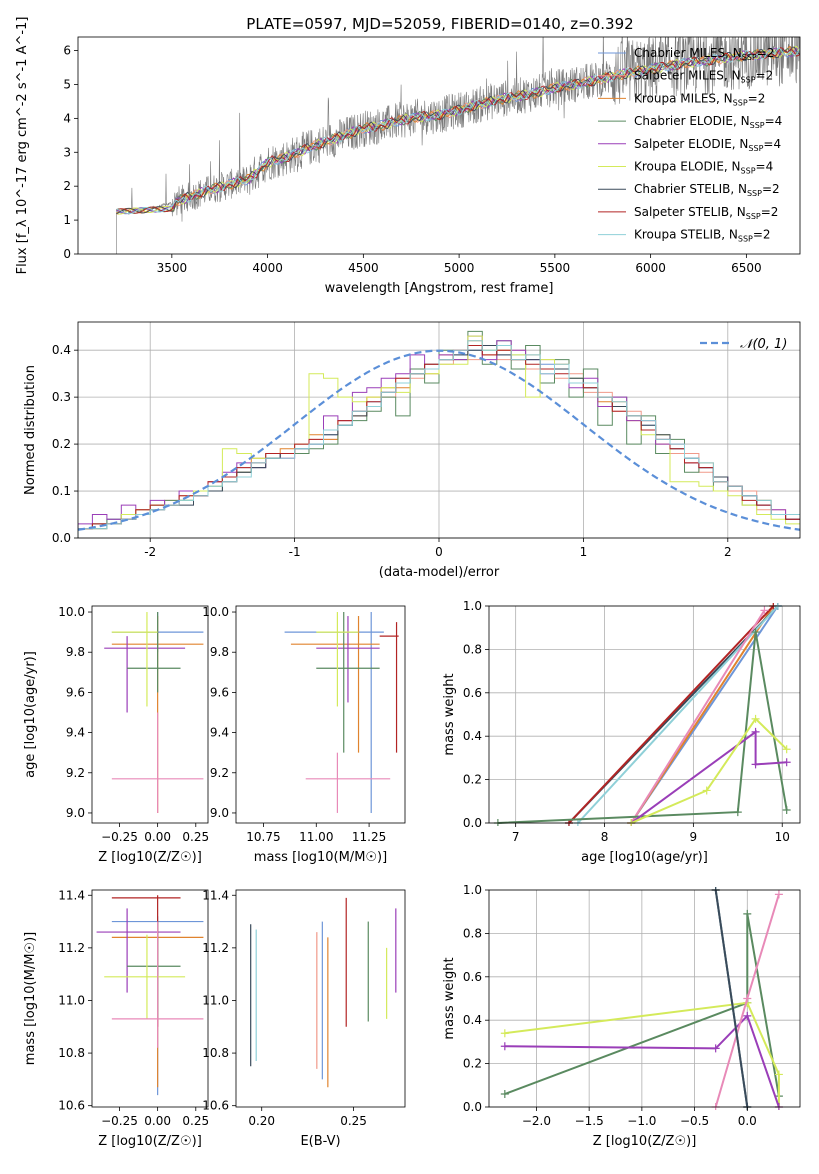 This screenshot has width=819, height=1174. Describe the element at coordinates (439, 288) in the screenshot. I see `x-axis-label: wavelength [Angstrom, rest frame]` at that location.